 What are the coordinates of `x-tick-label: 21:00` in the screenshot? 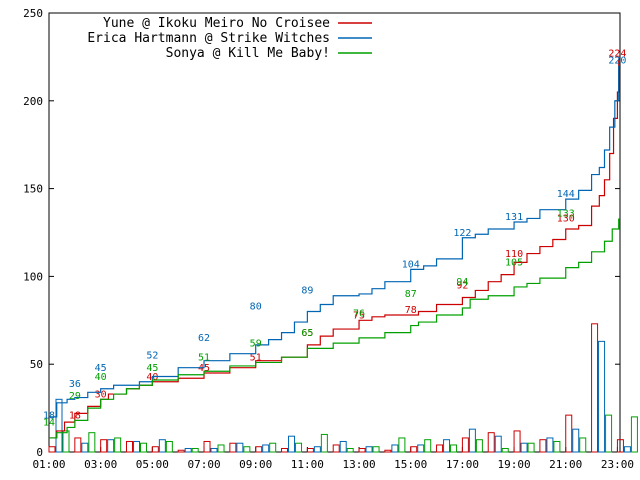 It's located at (565, 464).